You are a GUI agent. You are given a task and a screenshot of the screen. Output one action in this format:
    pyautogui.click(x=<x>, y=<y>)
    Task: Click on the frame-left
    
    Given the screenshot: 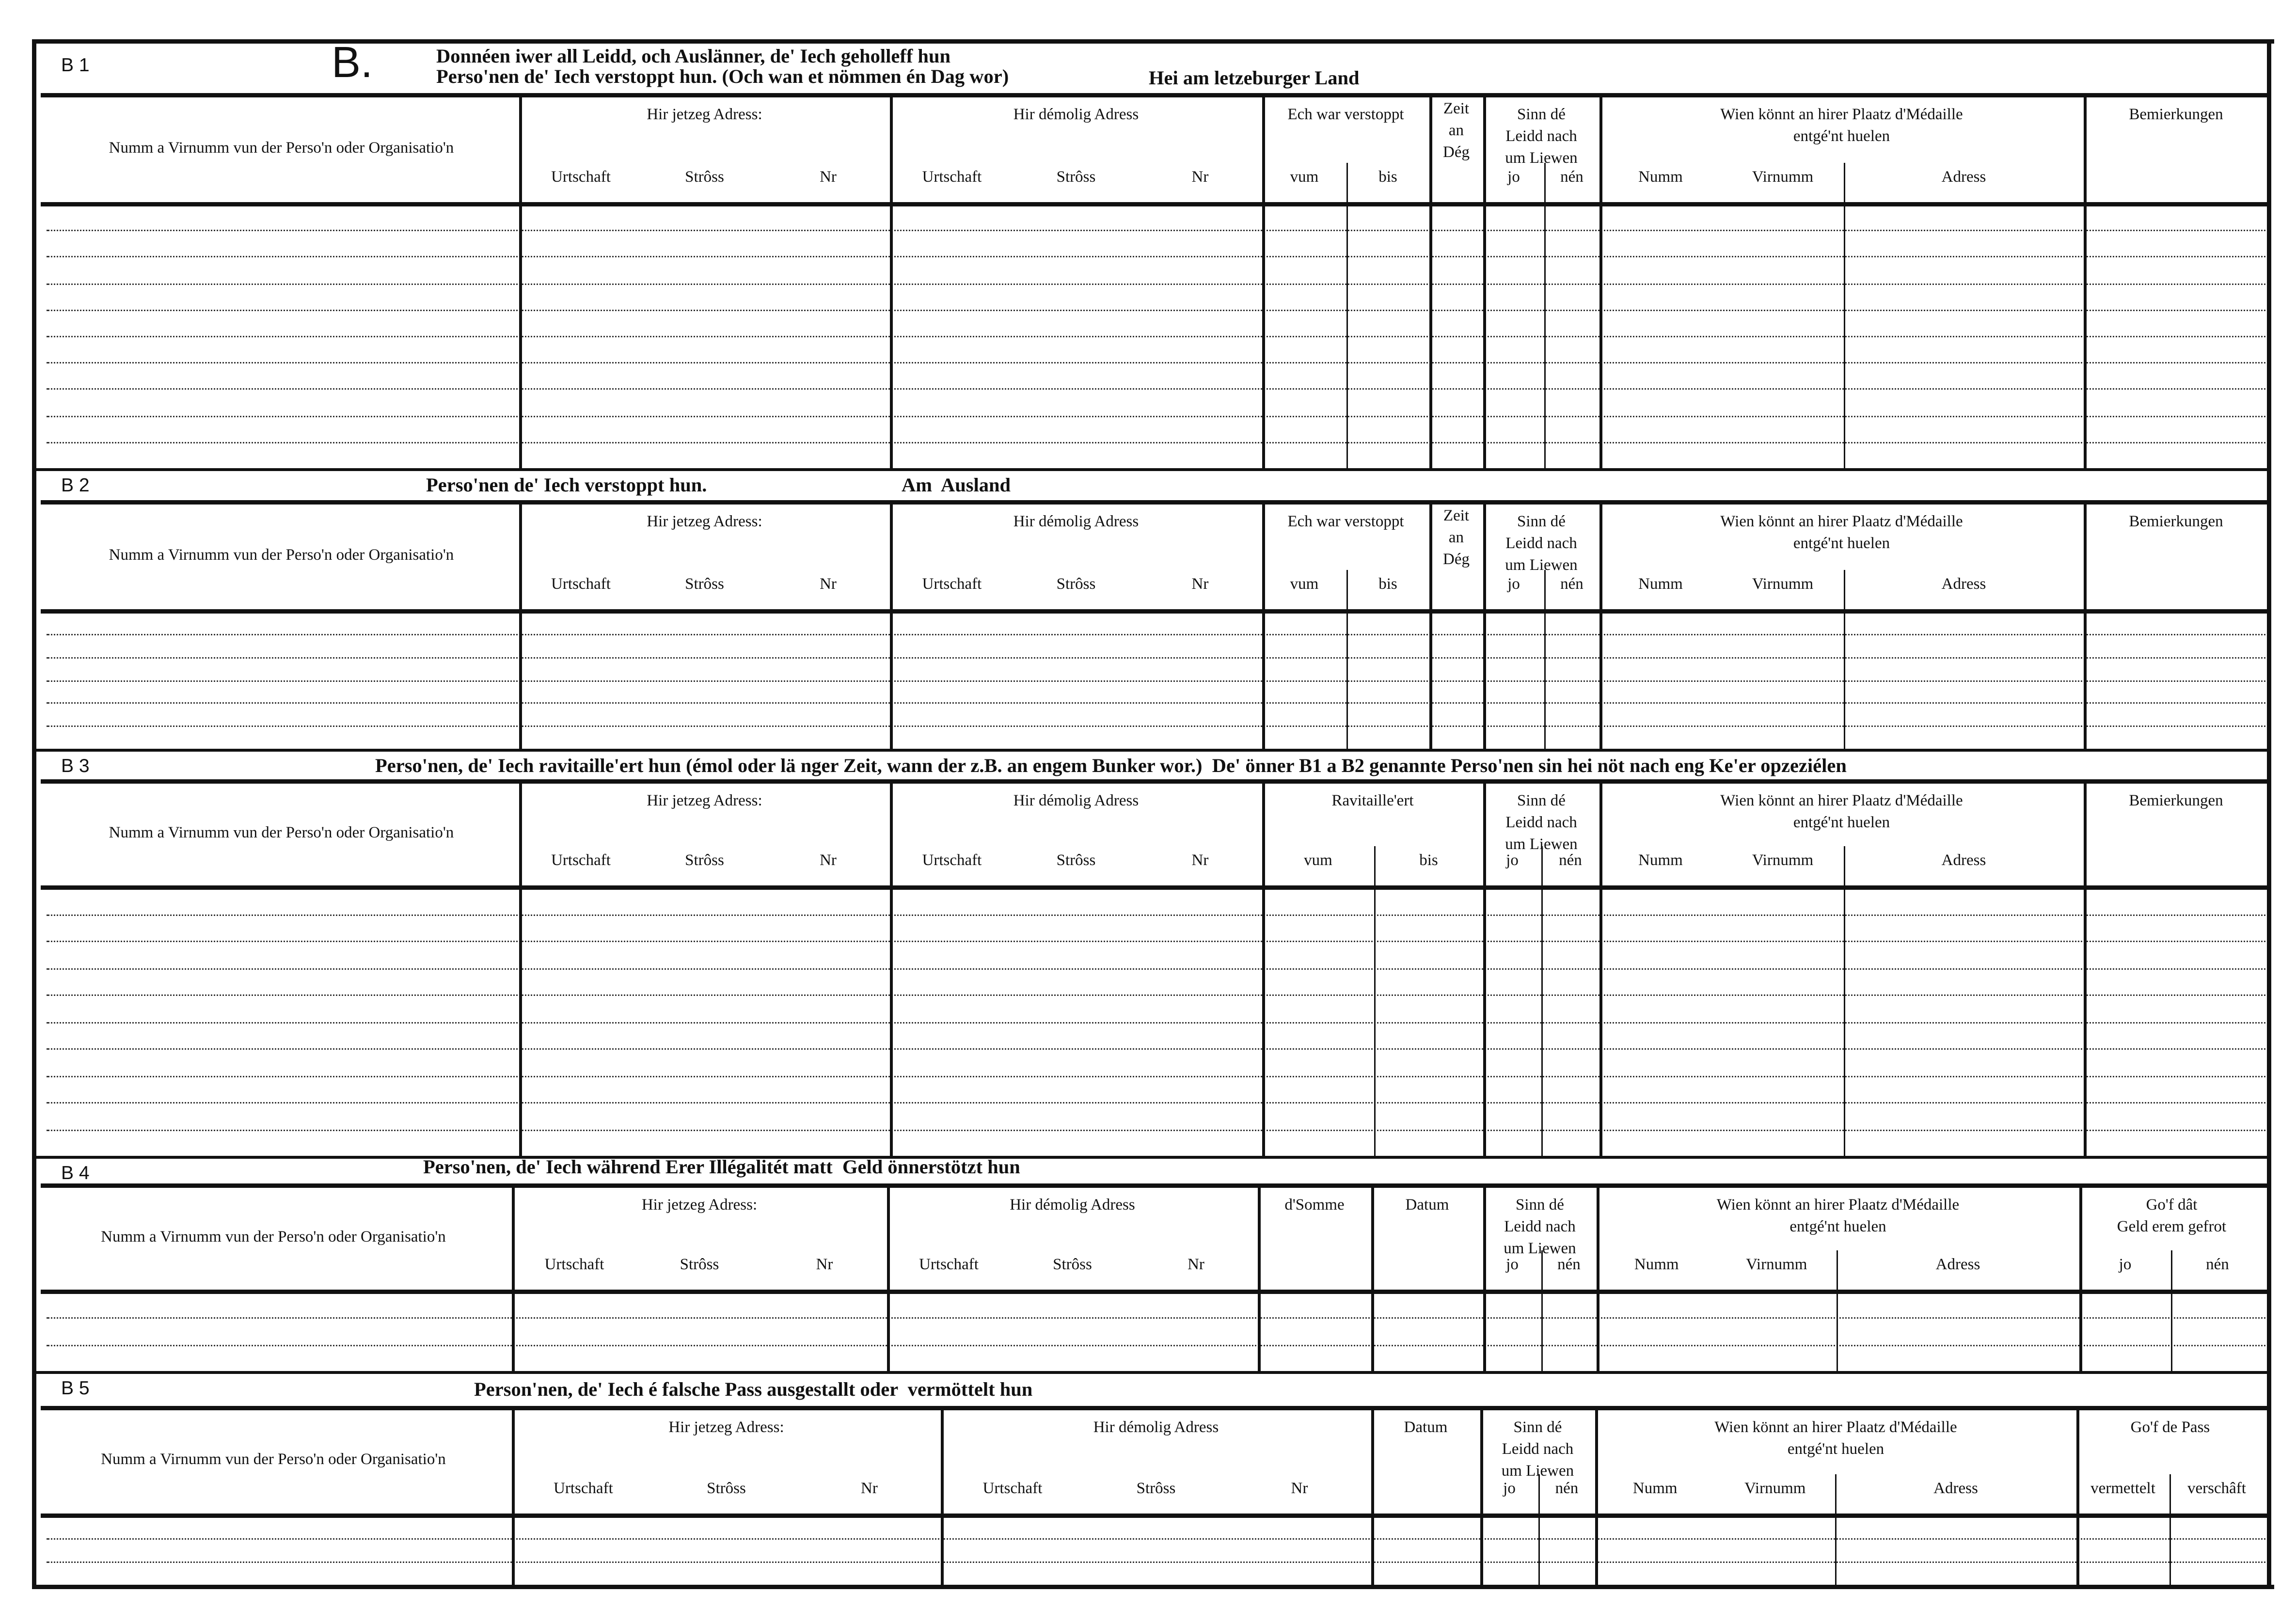 What is the action you would take?
    pyautogui.click(x=34, y=814)
    